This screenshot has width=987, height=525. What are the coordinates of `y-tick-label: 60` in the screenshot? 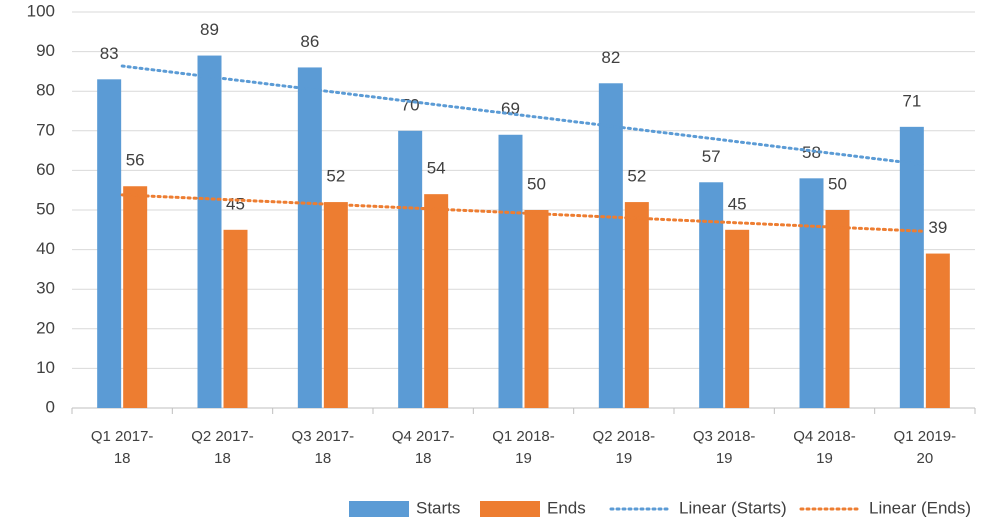 It's located at (45, 169).